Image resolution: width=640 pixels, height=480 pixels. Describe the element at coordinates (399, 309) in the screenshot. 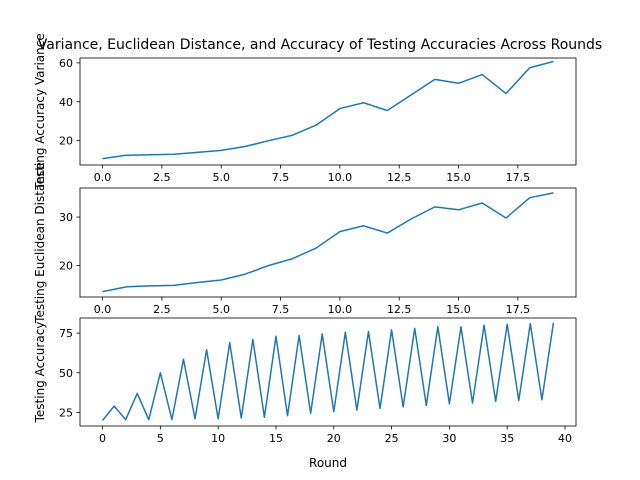

I see `distance-x-tick-label: 12.5` at that location.